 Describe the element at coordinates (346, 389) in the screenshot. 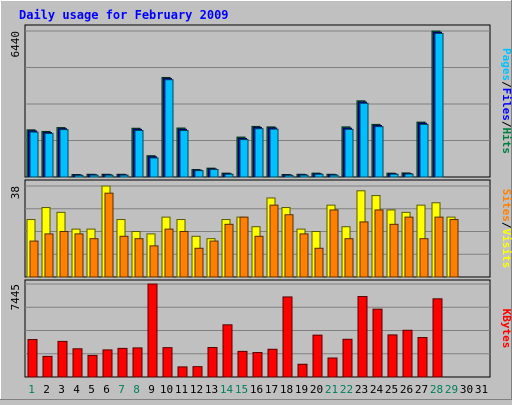

I see `x-tick-label-day-22: 22` at that location.